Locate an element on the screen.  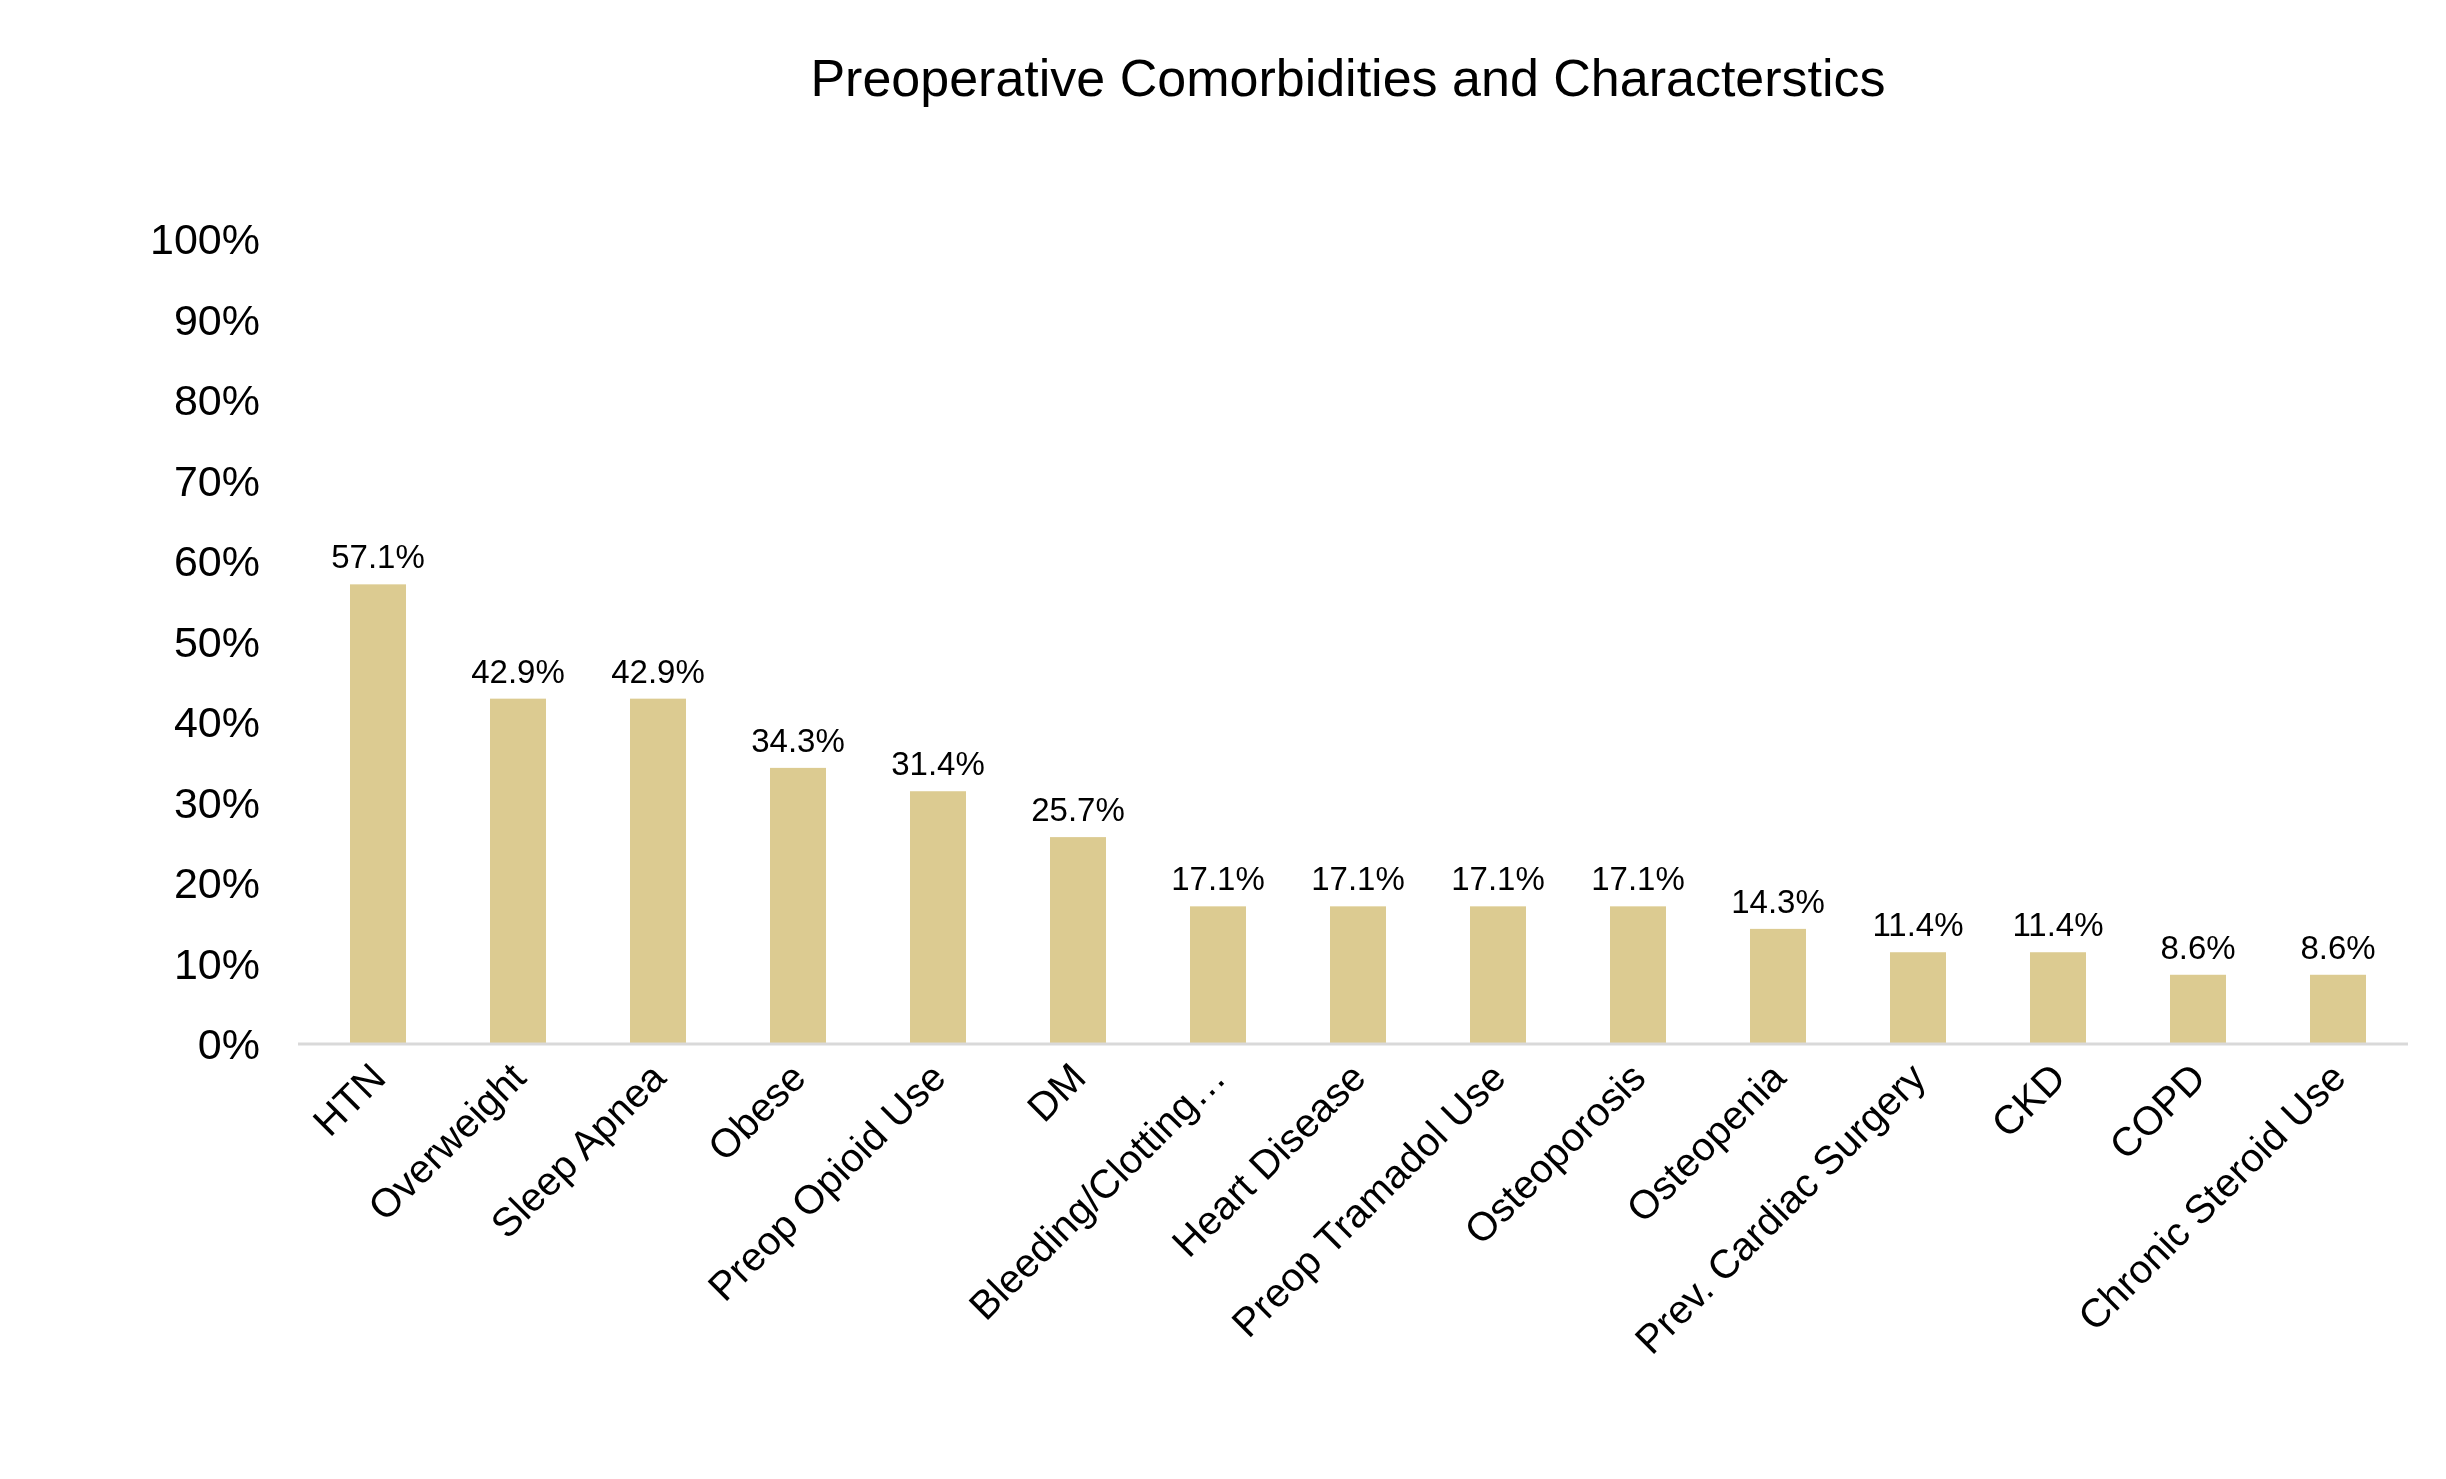
data-label: 31.4% is located at coordinates (938, 764).